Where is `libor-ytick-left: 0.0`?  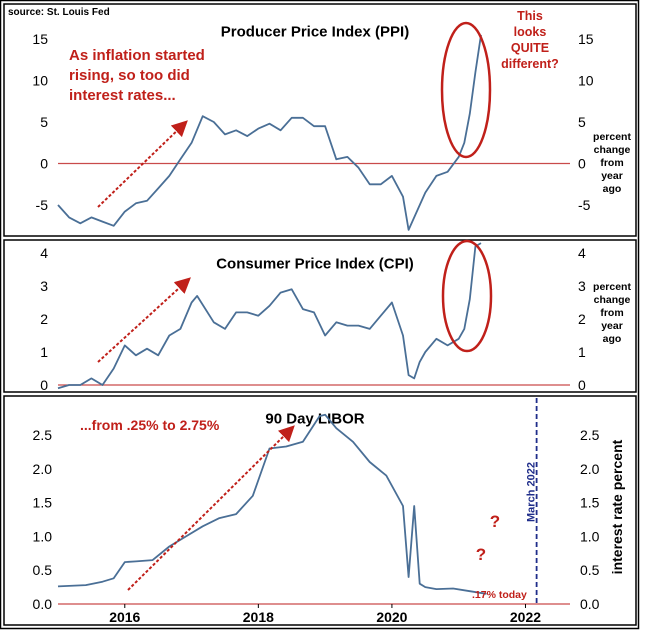
libor-ytick-left: 0.0 is located at coordinates (43, 604).